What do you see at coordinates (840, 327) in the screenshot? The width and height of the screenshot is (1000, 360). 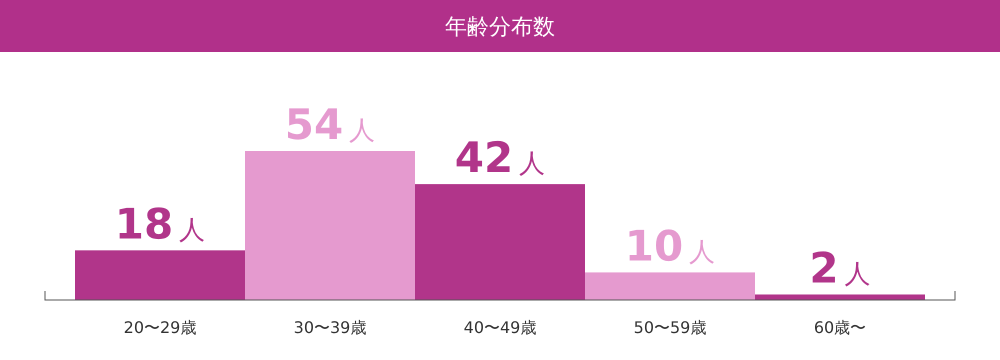 I see `x-tick-label: 60歳〜` at bounding box center [840, 327].